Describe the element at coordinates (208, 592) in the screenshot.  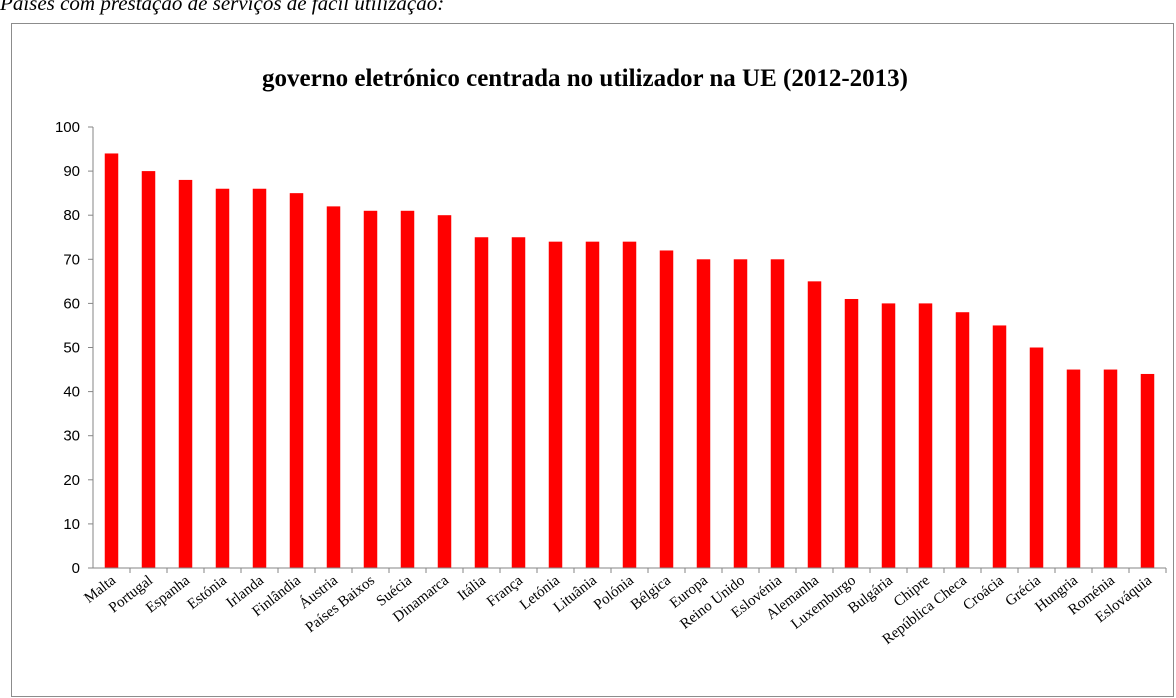
I see `x-category-label: Estónia` at that location.